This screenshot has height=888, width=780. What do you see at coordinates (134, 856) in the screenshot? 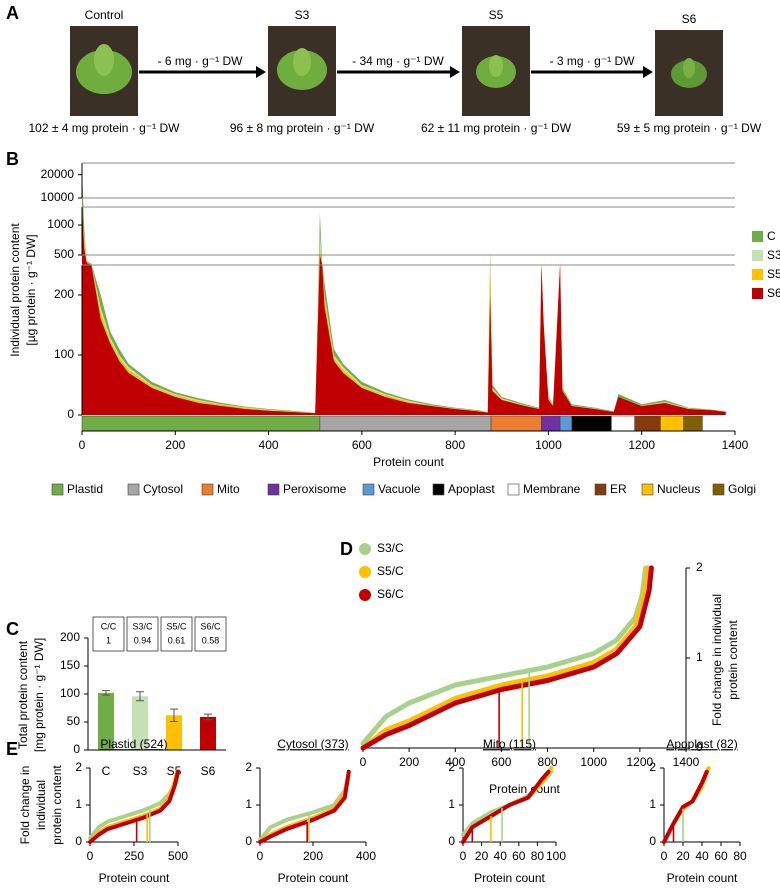
I see `x-tick-label: 250` at bounding box center [134, 856].